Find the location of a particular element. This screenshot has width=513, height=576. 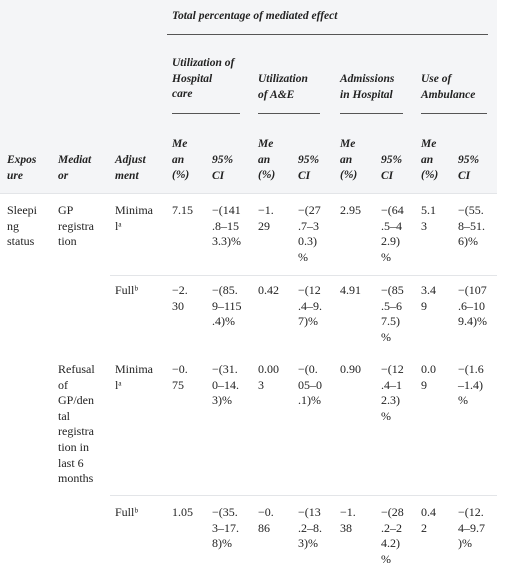

cell-value: −(107 .6–10 9.4)% is located at coordinates (472, 306).